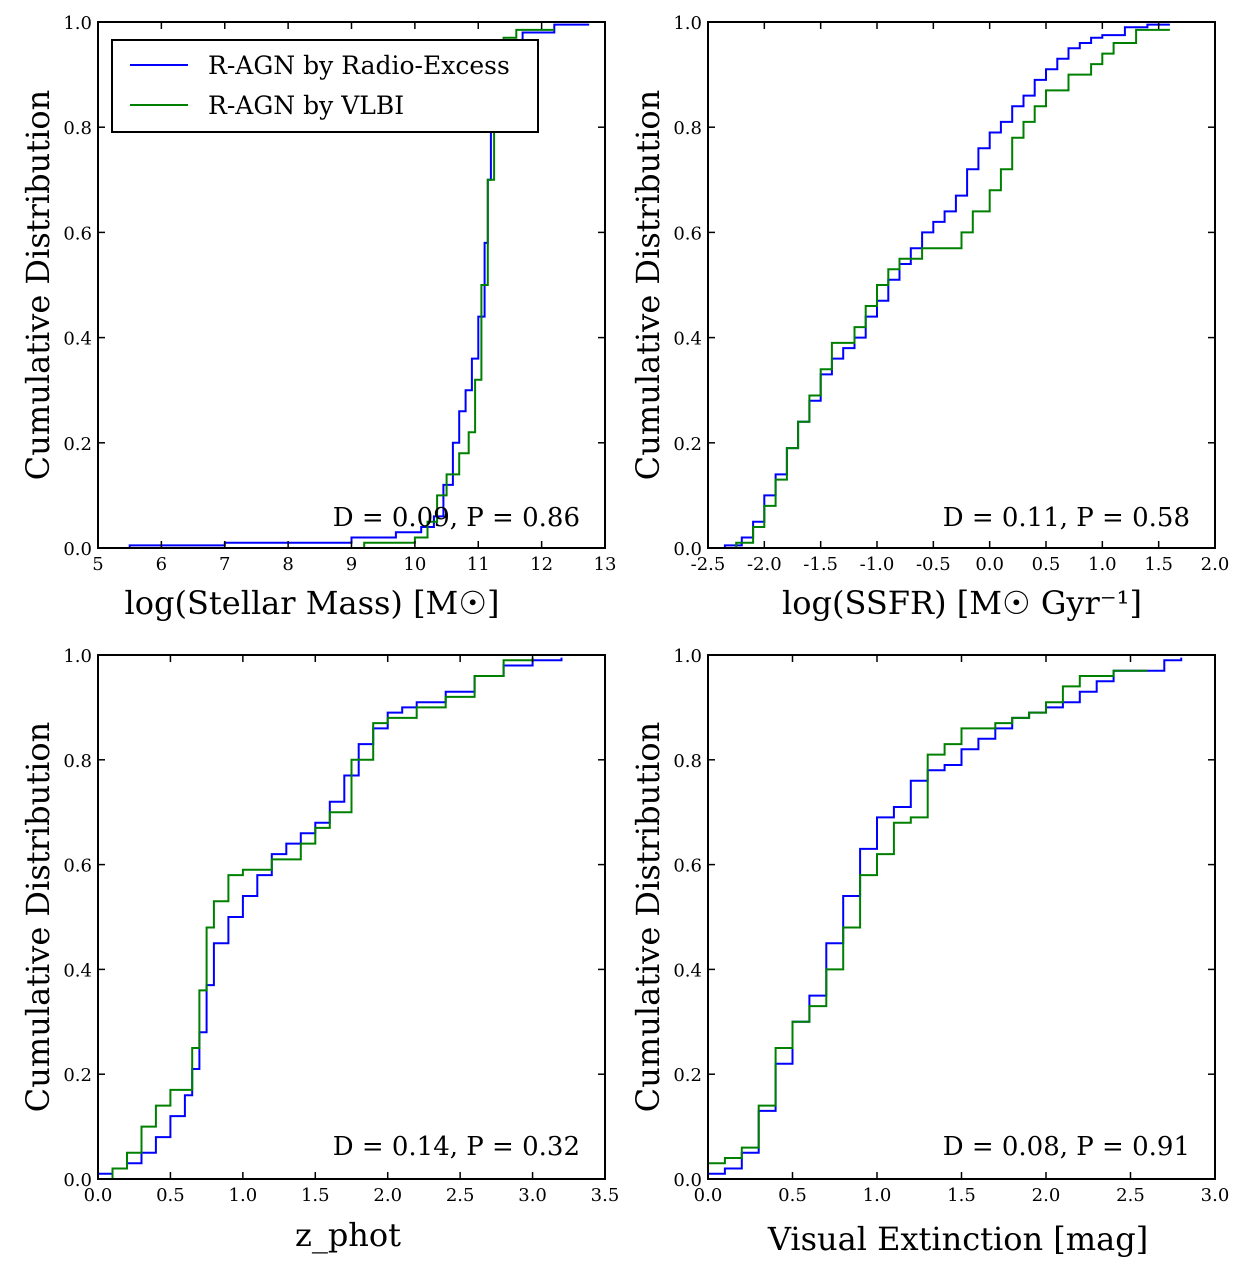 The image size is (1245, 1272). I want to click on x-tick-label: -2.5, so click(708, 564).